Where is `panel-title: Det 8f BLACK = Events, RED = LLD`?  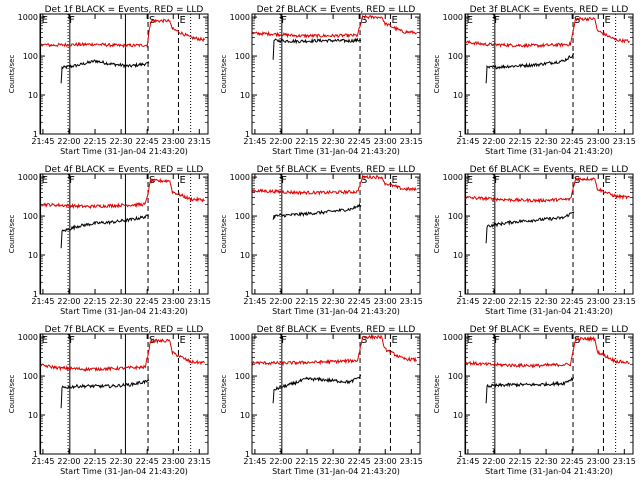 panel-title: Det 8f BLACK = Events, RED = LLD is located at coordinates (336, 330).